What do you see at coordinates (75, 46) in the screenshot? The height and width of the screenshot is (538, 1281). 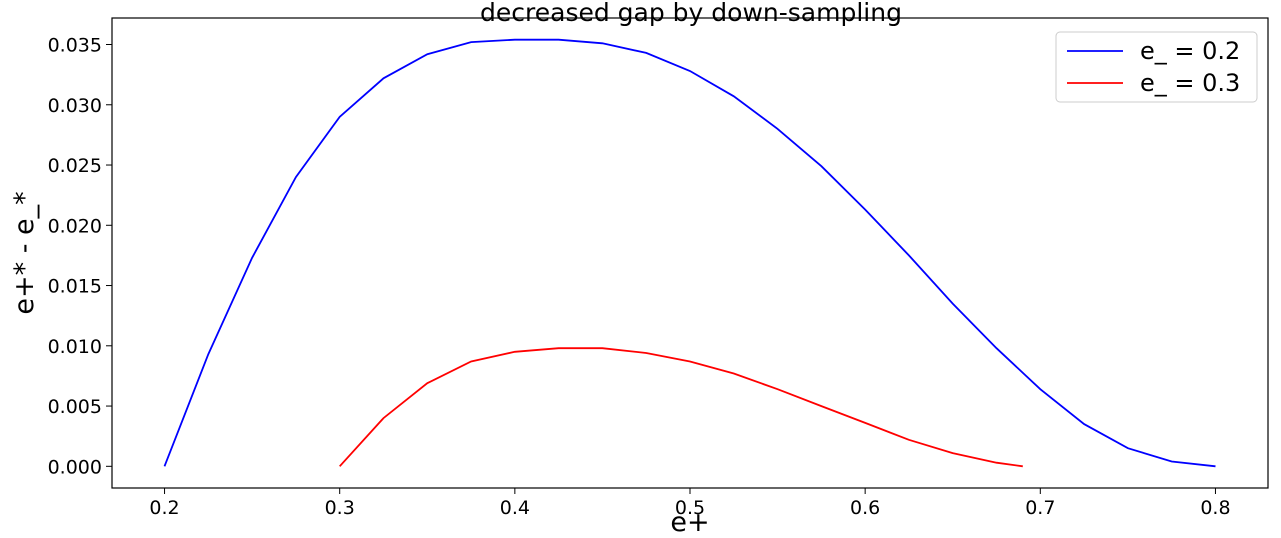 I see `y-tick-label: 0.035` at bounding box center [75, 46].